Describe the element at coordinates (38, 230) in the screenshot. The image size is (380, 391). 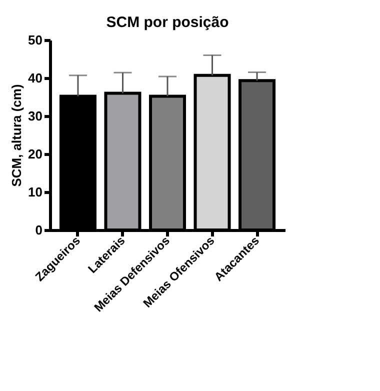
I see `y-tick-label: 0` at that location.